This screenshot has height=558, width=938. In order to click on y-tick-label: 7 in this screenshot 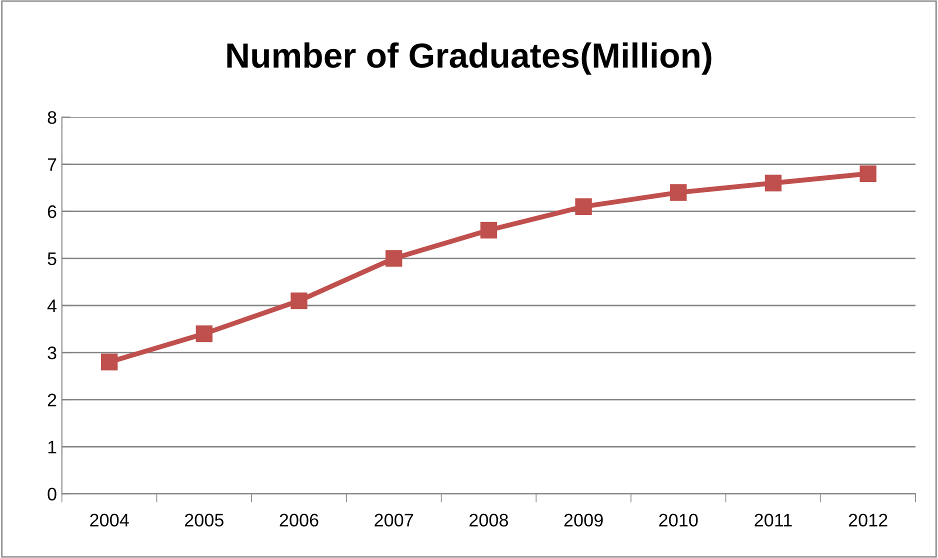, I will do `click(52, 164)`.